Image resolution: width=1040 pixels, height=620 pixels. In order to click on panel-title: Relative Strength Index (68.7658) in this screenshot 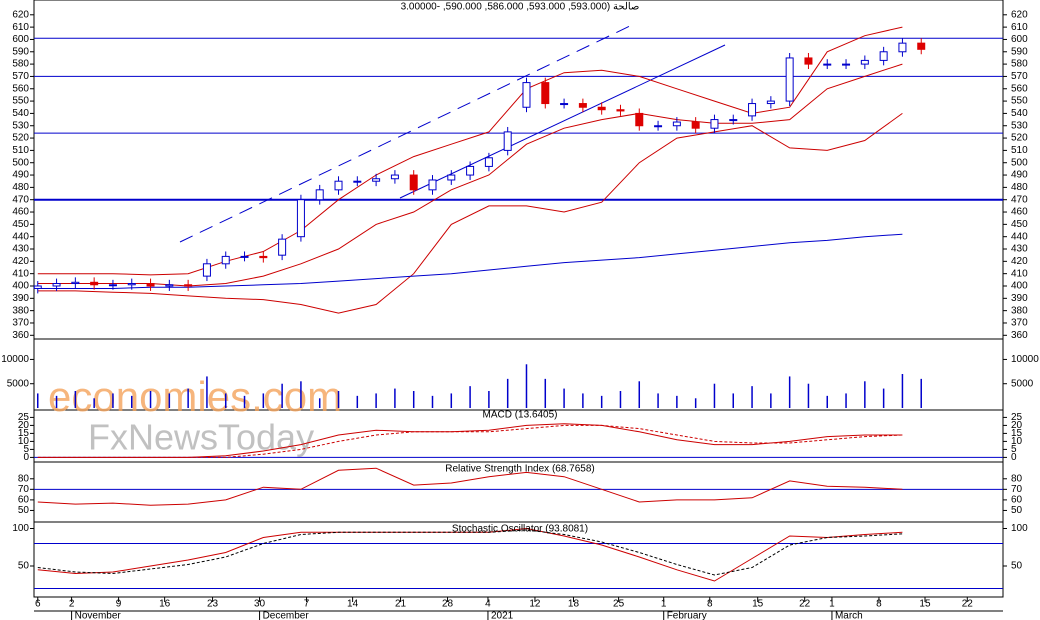, I will do `click(520, 469)`.